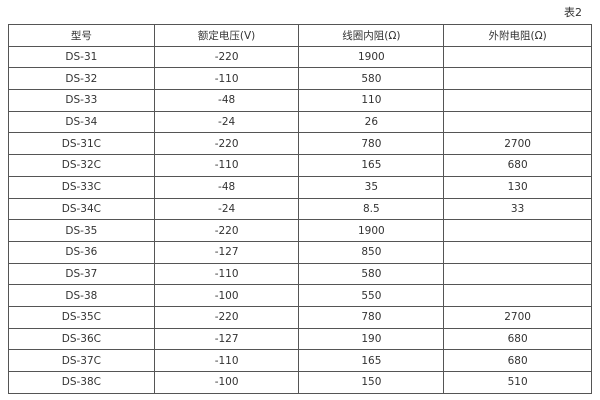 Image resolution: width=600 pixels, height=400 pixels. Describe the element at coordinates (371, 382) in the screenshot. I see `cell-coil-resistance: 150` at that location.